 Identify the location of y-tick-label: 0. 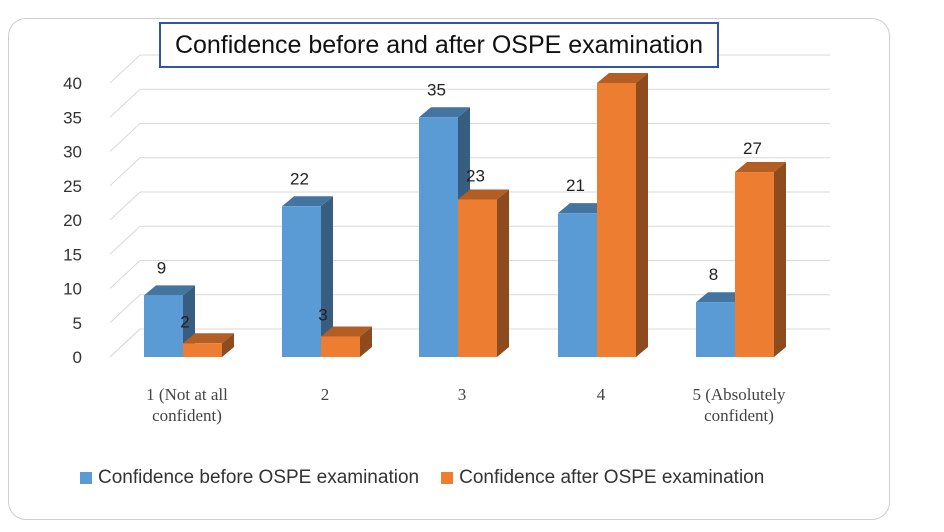
(77, 357).